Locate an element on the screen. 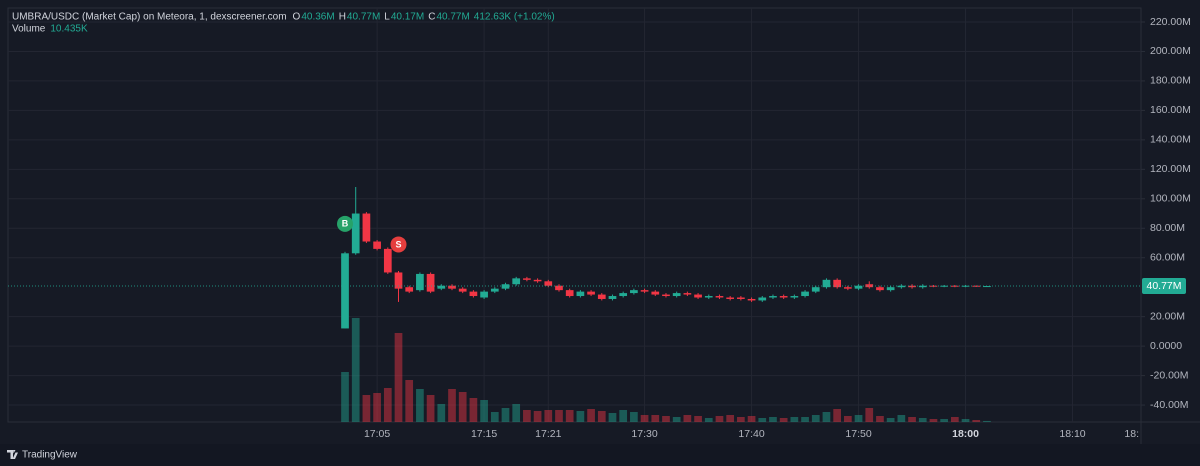  tradingview-logo is located at coordinates (12, 454).